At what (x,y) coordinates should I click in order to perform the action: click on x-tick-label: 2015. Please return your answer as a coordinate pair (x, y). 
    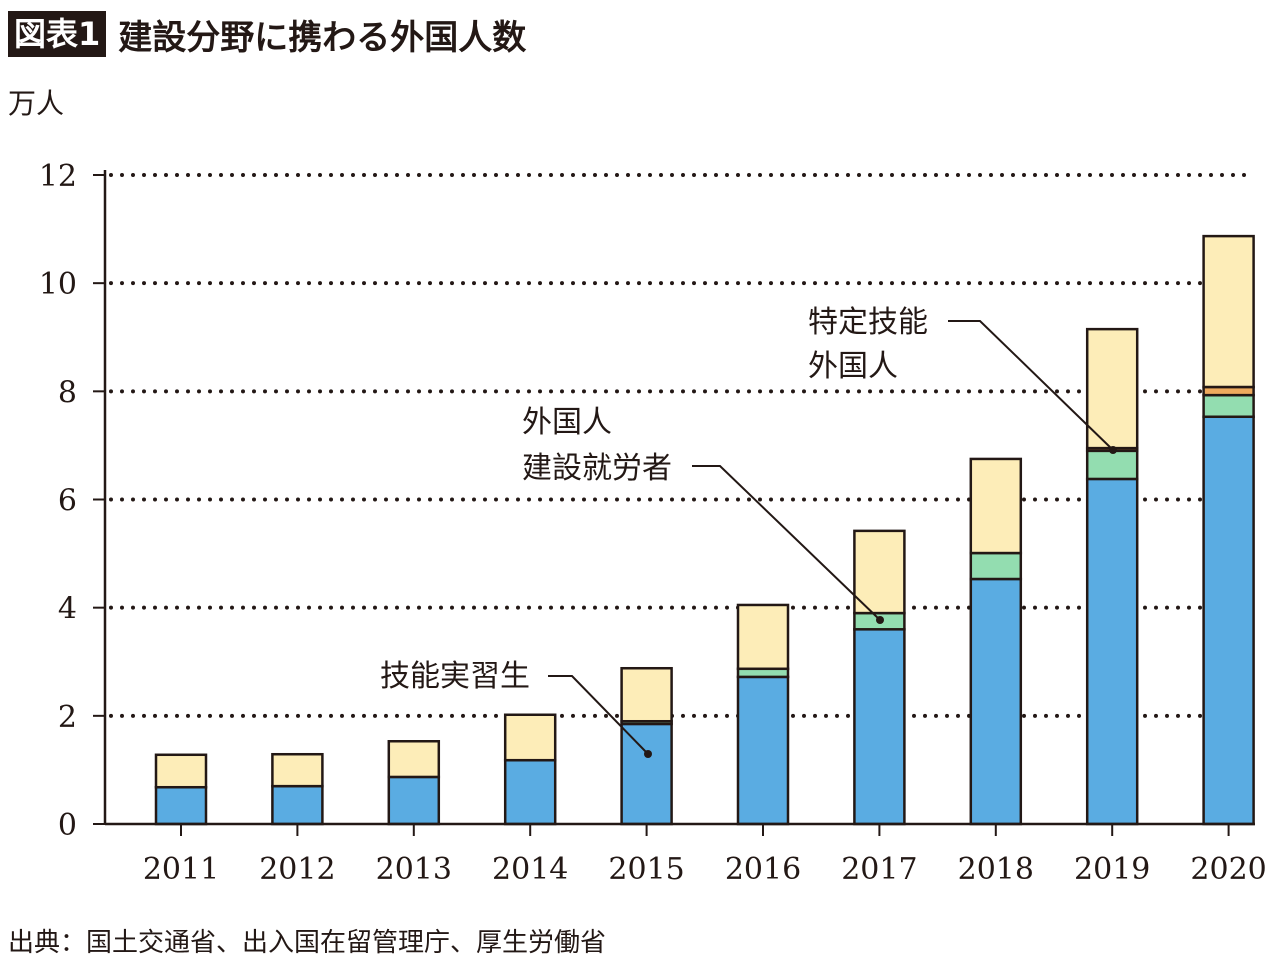
    Looking at the image, I should click on (646, 869).